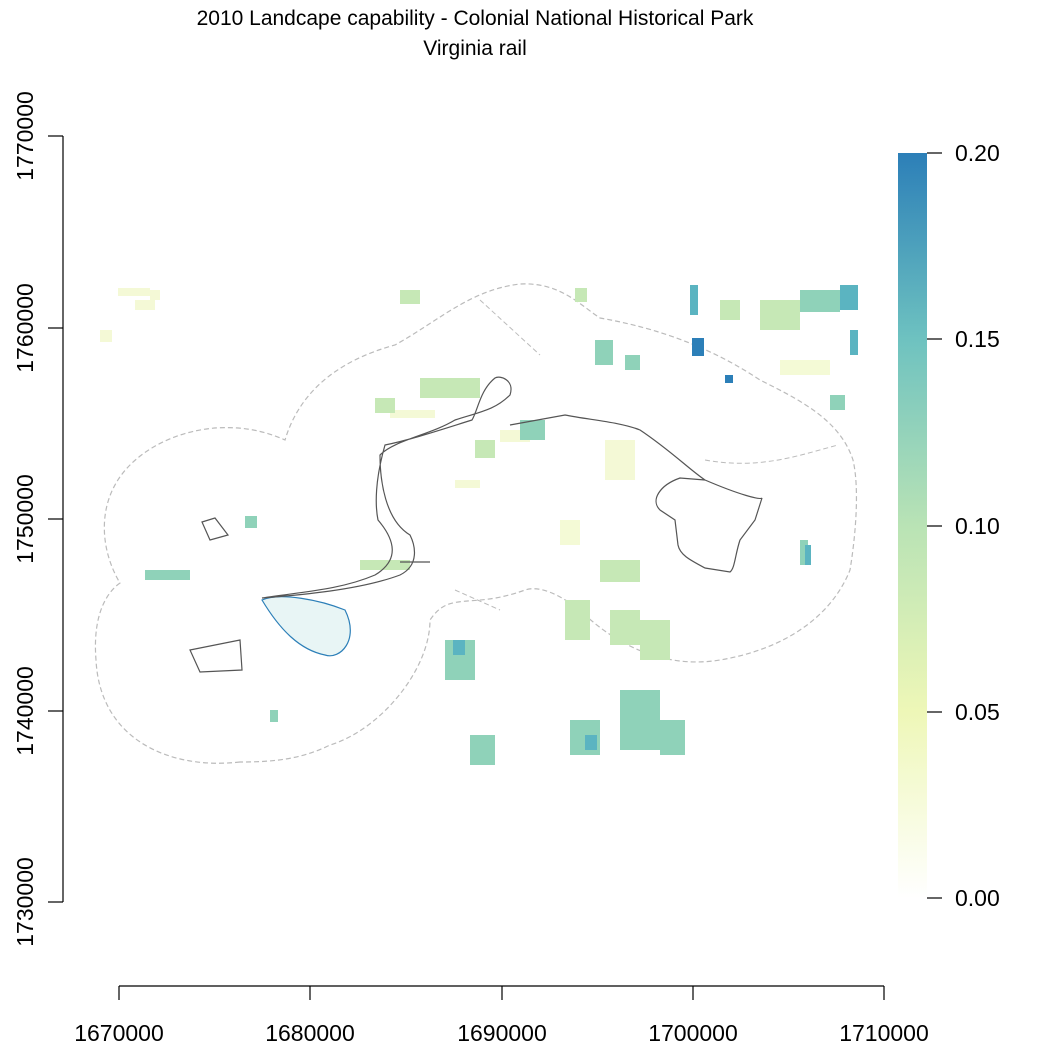  What do you see at coordinates (646, 455) in the screenshot?
I see `buffer-inner-lines` at bounding box center [646, 455].